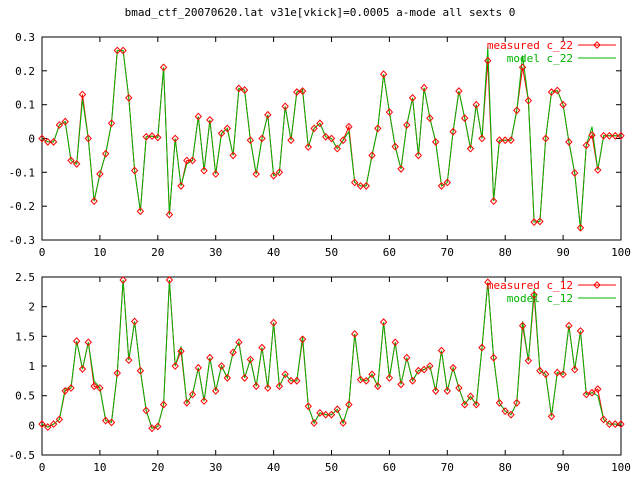  What do you see at coordinates (25, 336) in the screenshot?
I see `y-tick-label: 1.5` at bounding box center [25, 336].